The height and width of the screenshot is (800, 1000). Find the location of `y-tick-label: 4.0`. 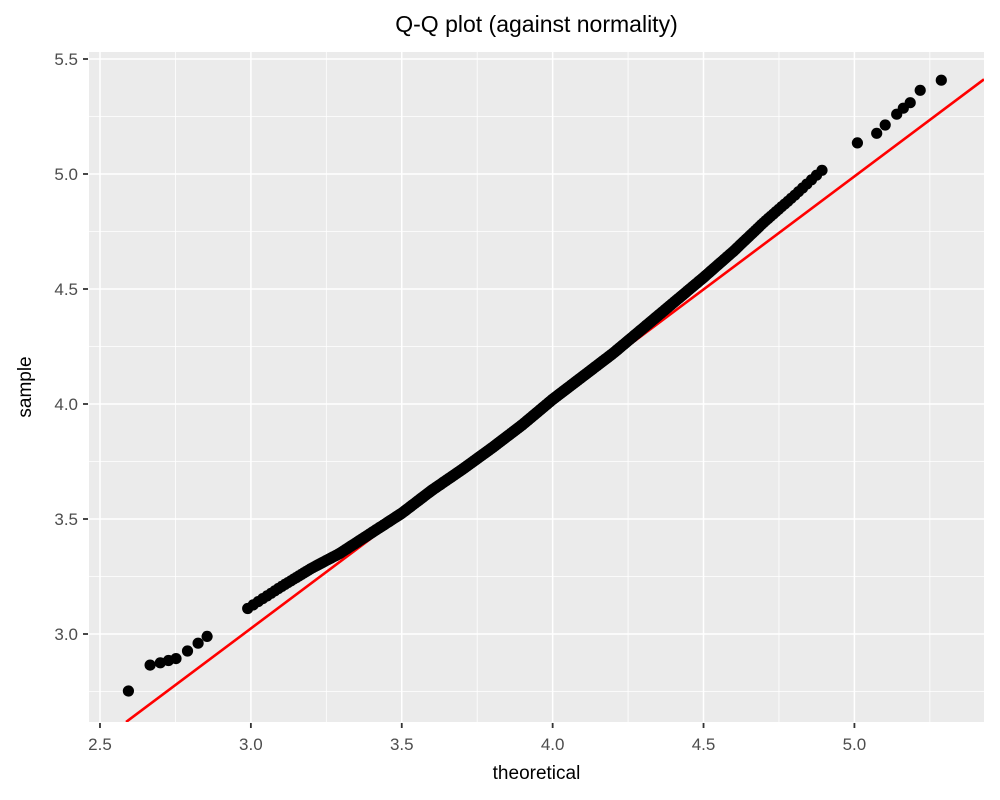

y-tick-label: 4.0 is located at coordinates (66, 404).